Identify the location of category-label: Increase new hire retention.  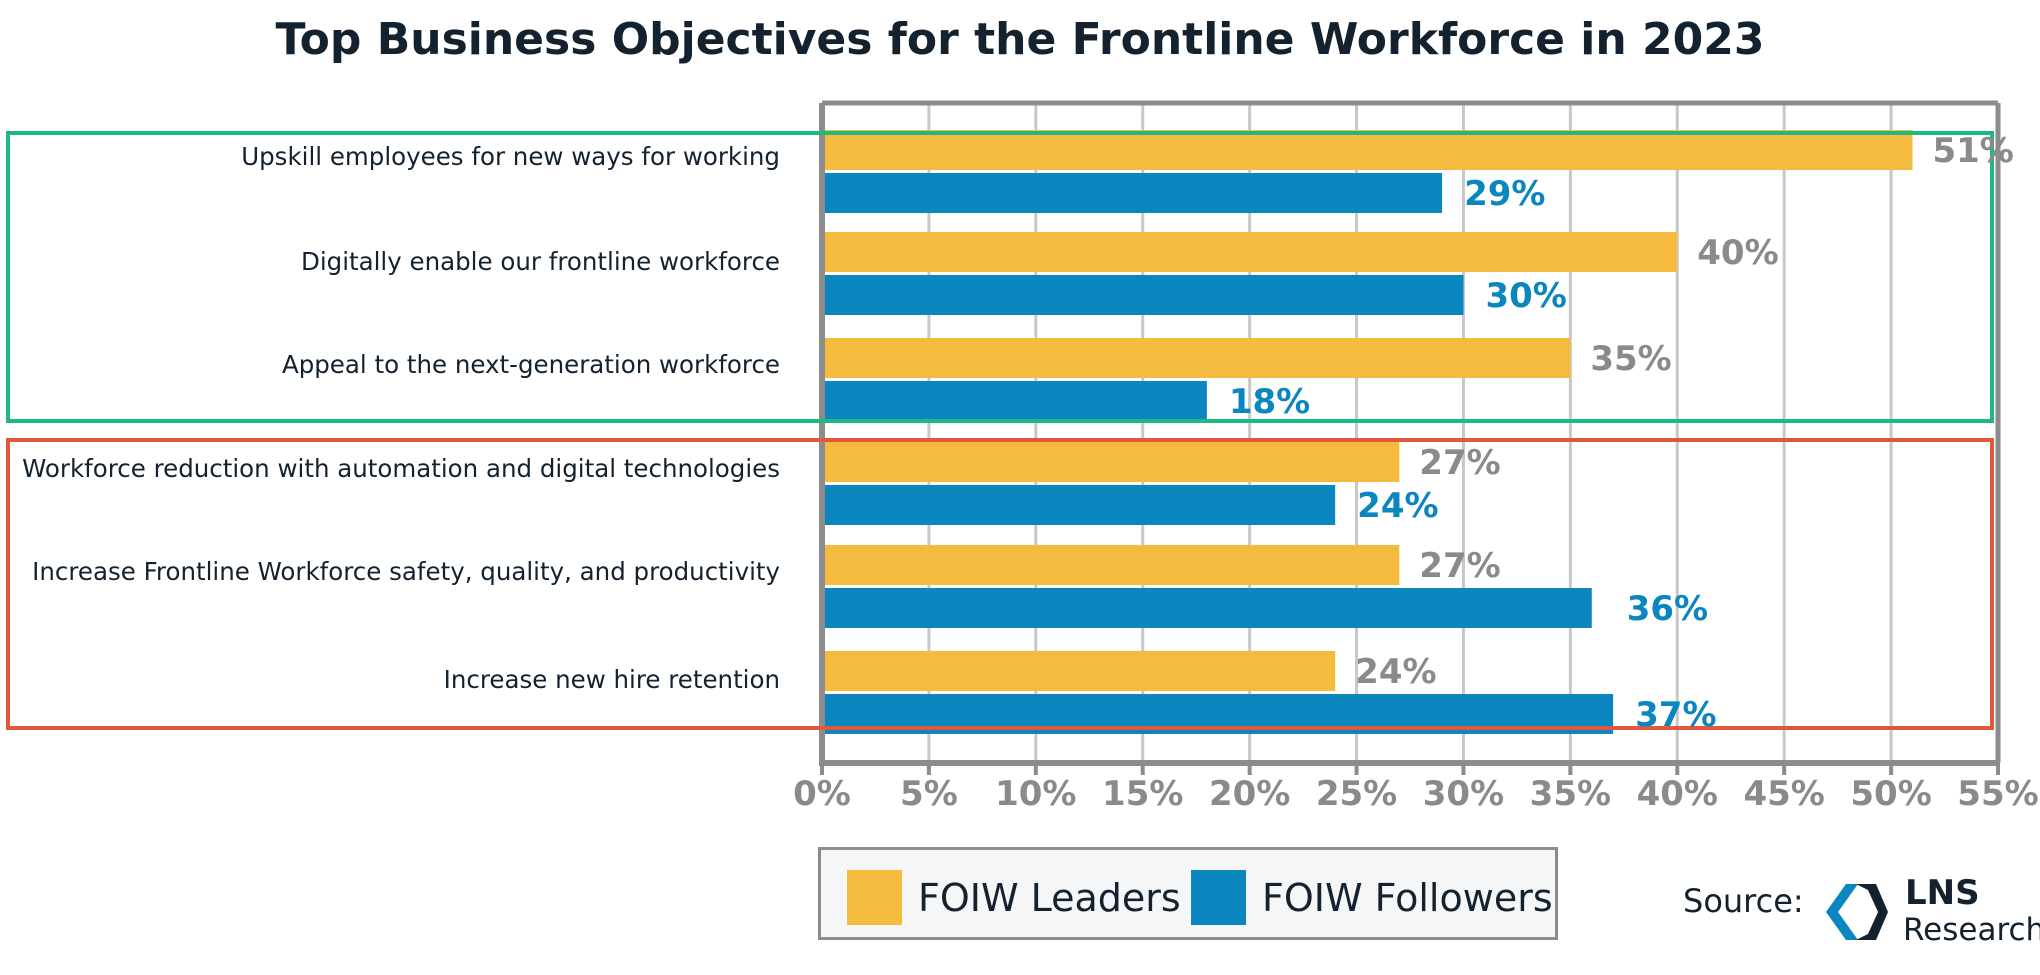
(612, 679).